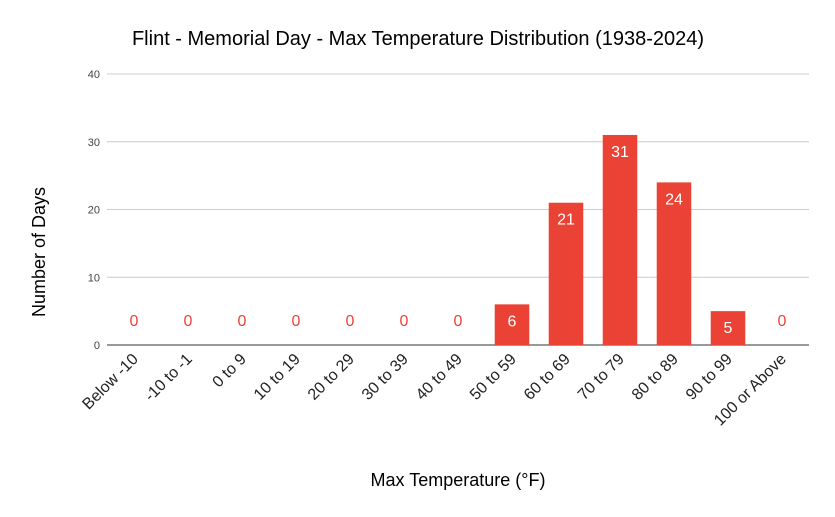 The image size is (835, 517). I want to click on y-tick-label: 40, so click(94, 75).